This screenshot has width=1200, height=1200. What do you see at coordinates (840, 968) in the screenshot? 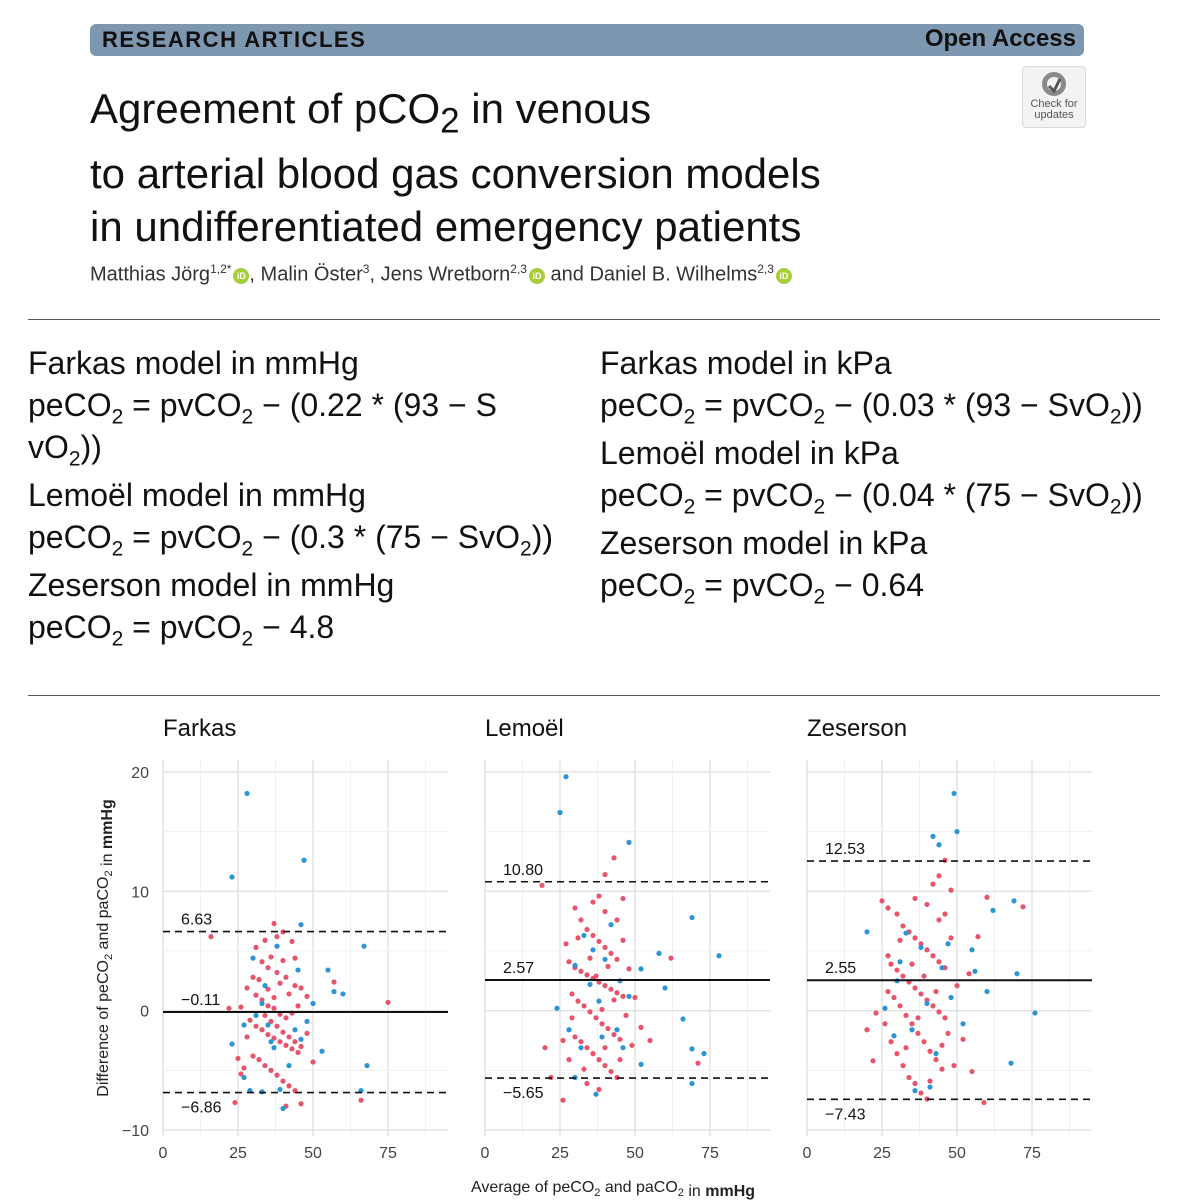
I see `limit-label-mean: 2.55` at bounding box center [840, 968].